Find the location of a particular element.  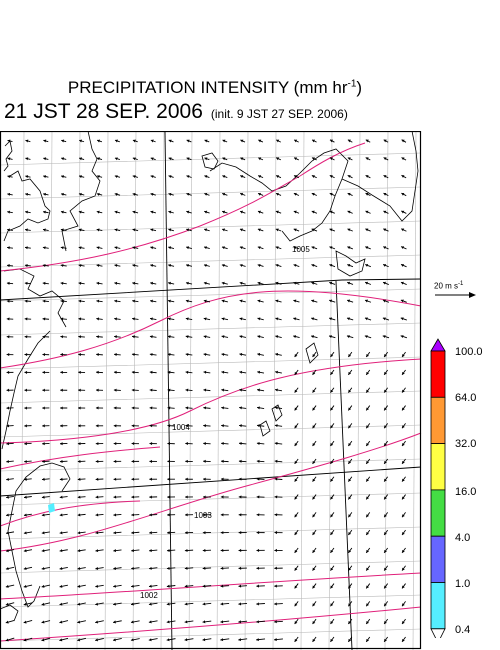

isobar-label: 1005 is located at coordinates (301, 249).